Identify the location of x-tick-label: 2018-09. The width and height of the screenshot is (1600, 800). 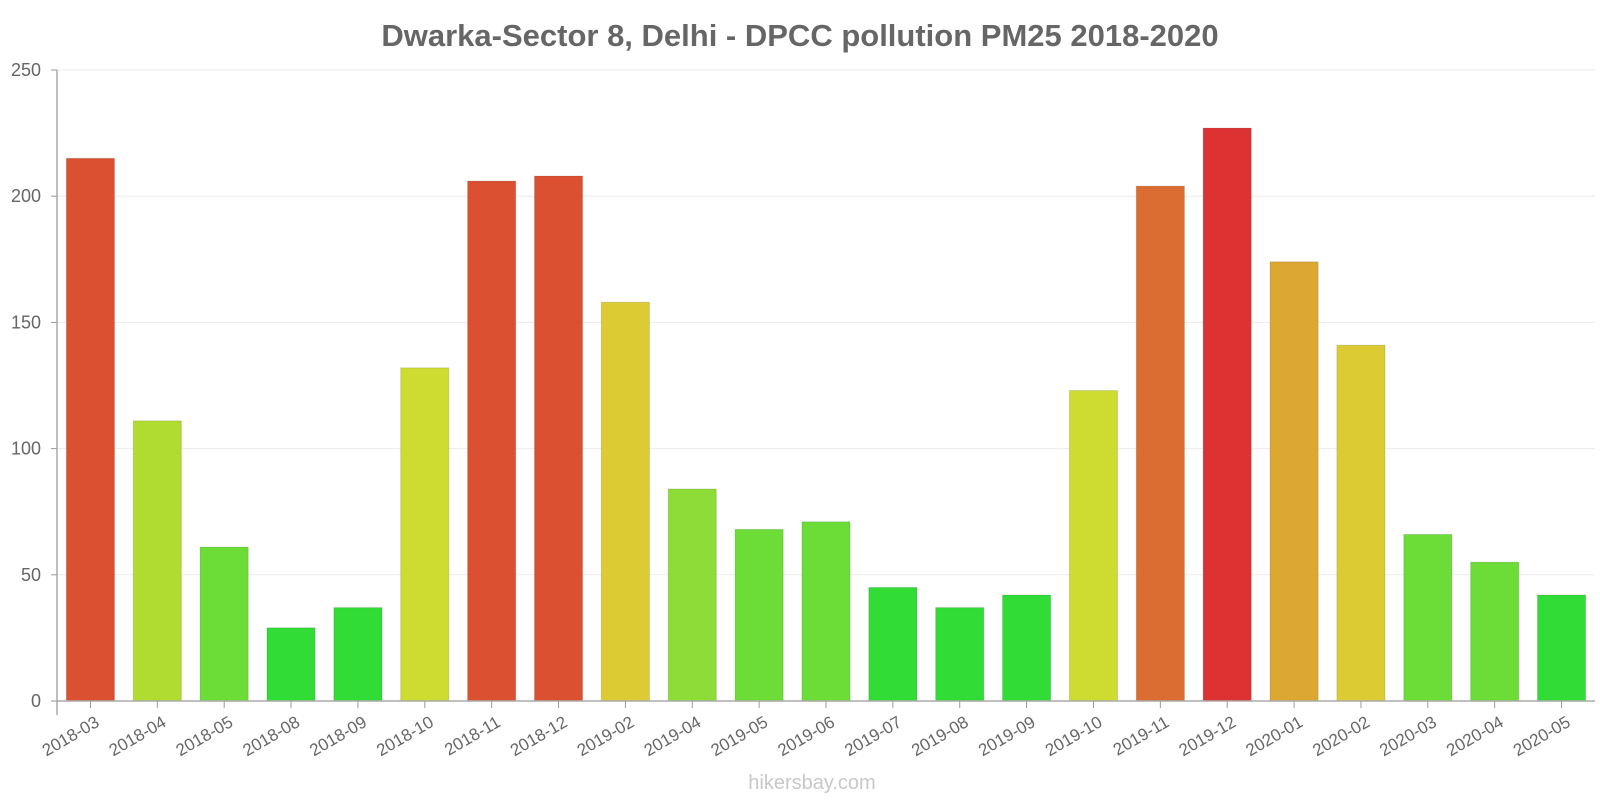
(338, 736).